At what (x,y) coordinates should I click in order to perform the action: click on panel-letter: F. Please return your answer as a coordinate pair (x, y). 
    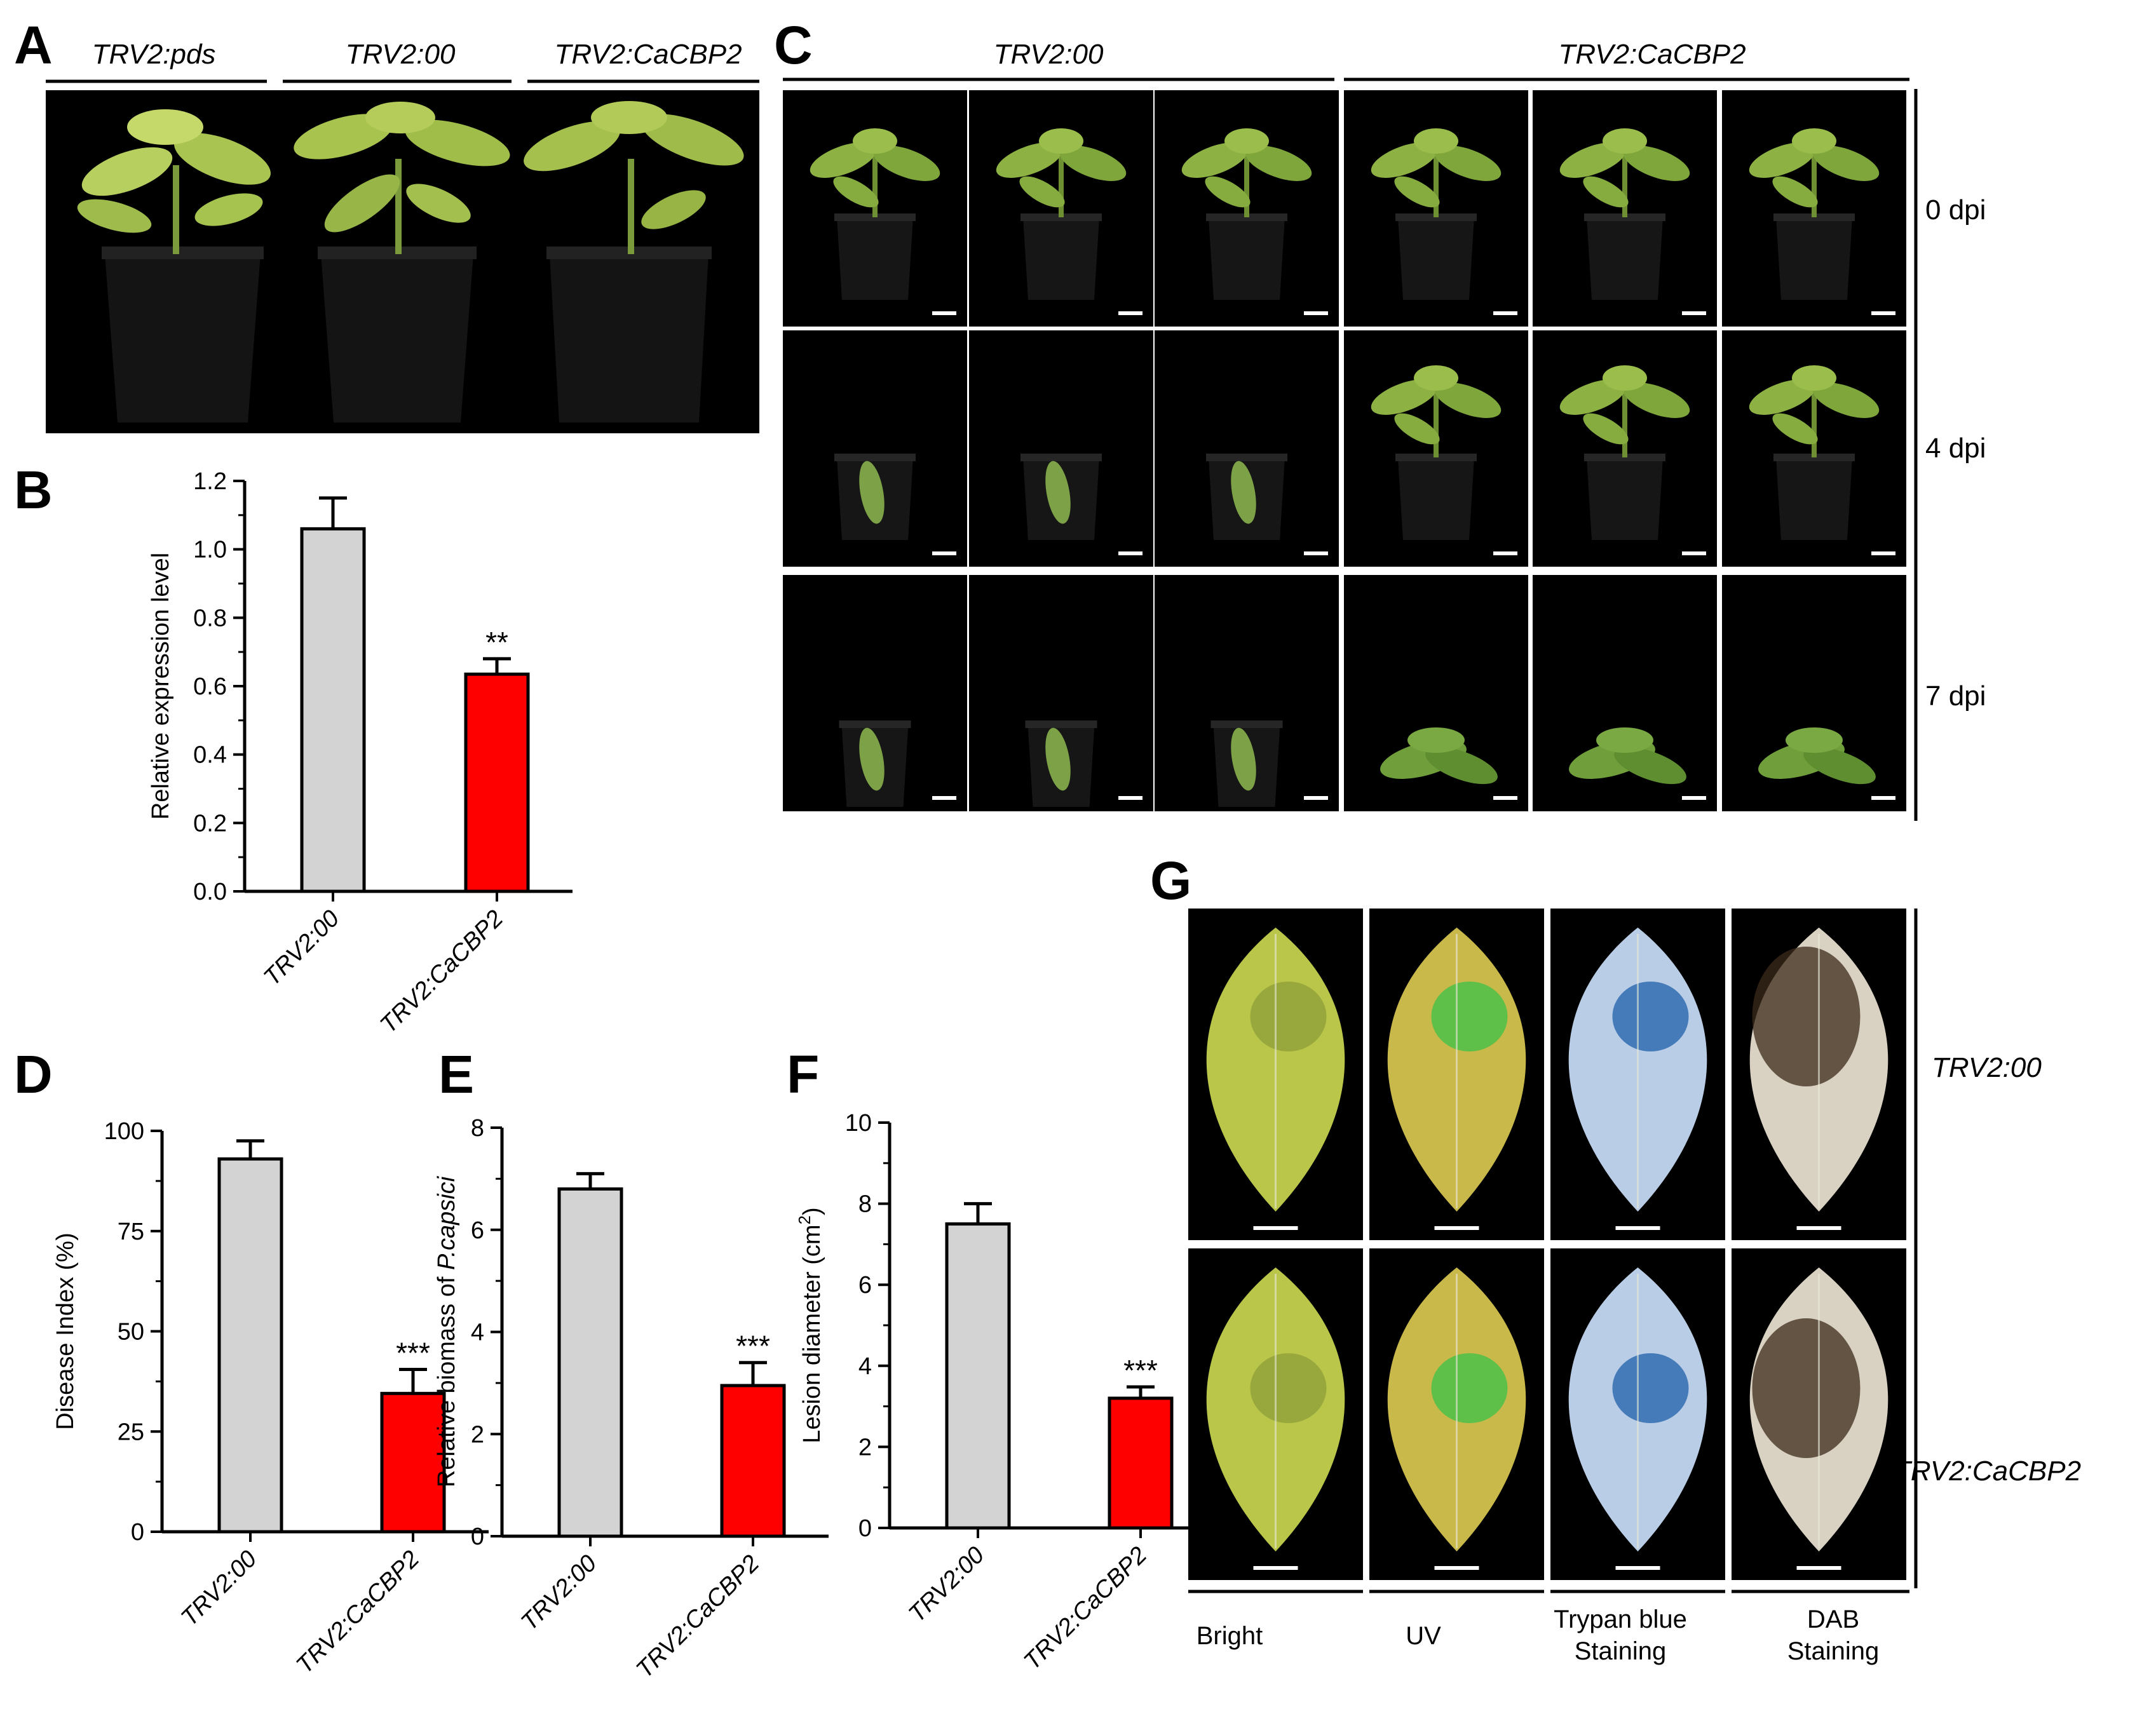
    Looking at the image, I should click on (803, 1074).